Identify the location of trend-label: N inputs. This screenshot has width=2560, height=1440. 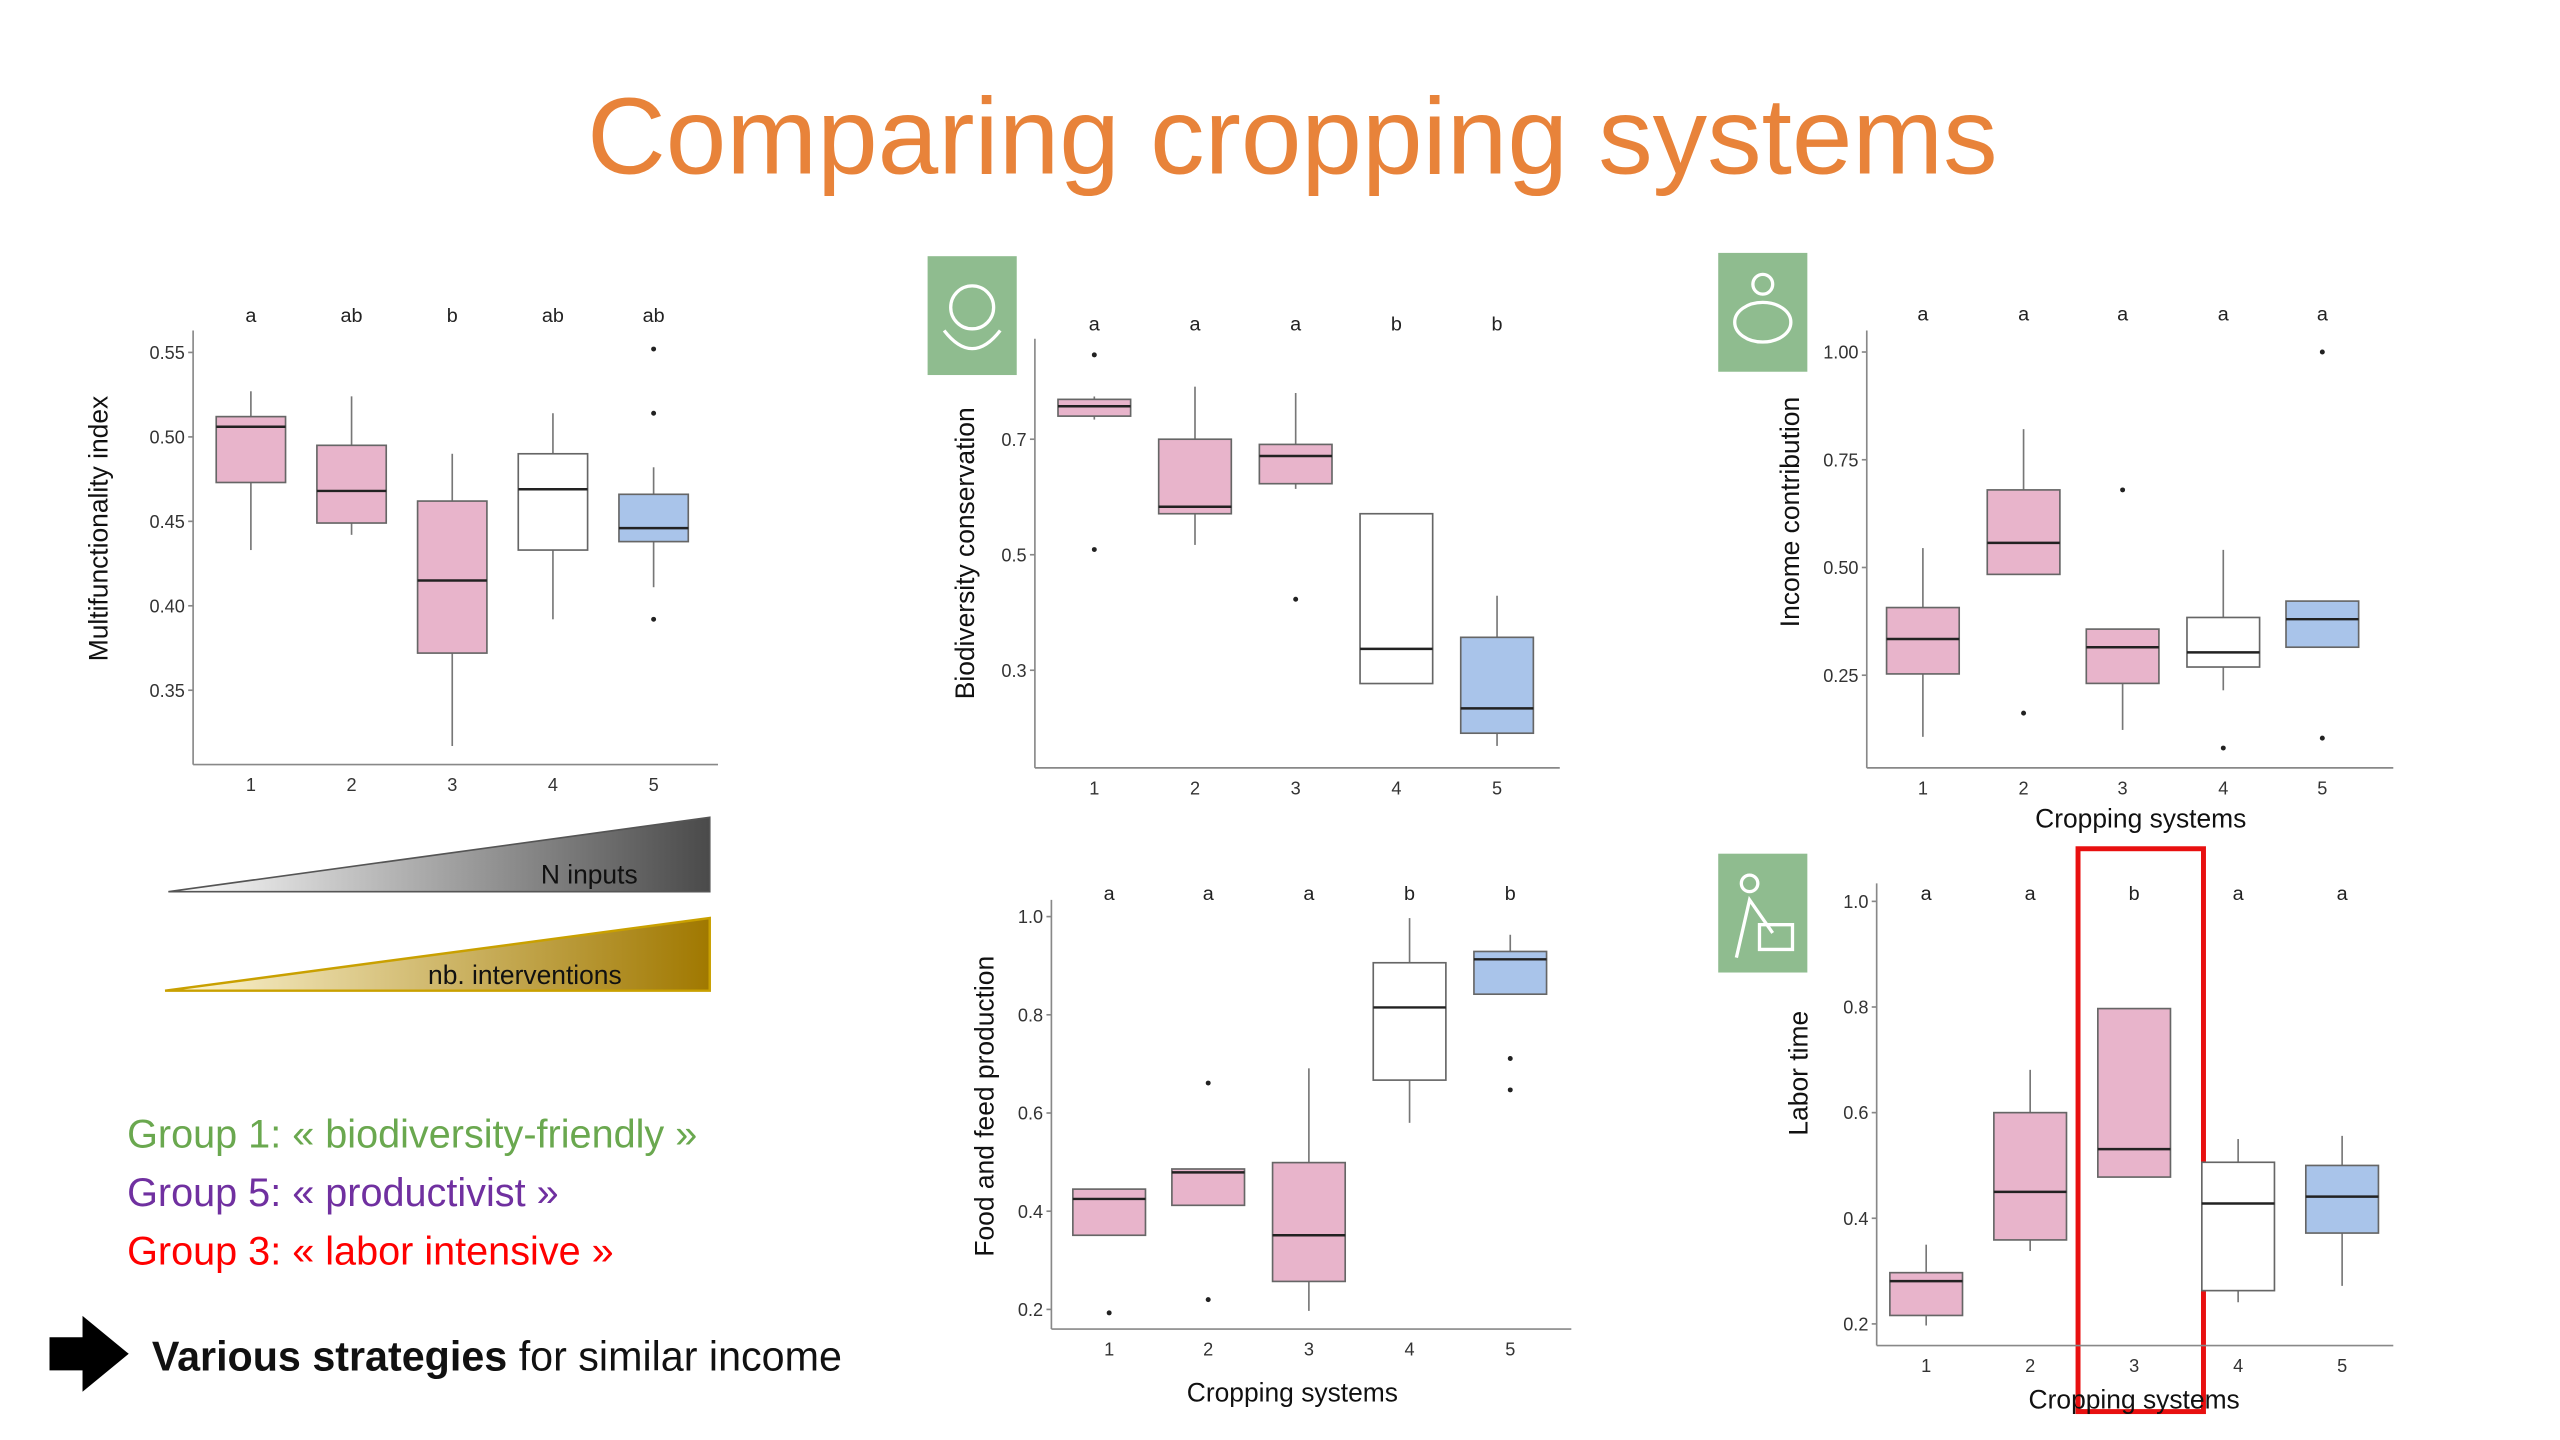
(589, 874).